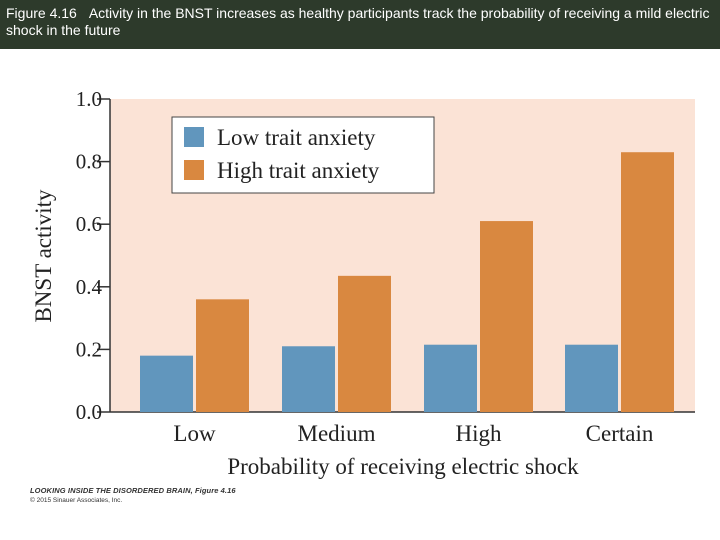  I want to click on bar-high-medium, so click(364, 343).